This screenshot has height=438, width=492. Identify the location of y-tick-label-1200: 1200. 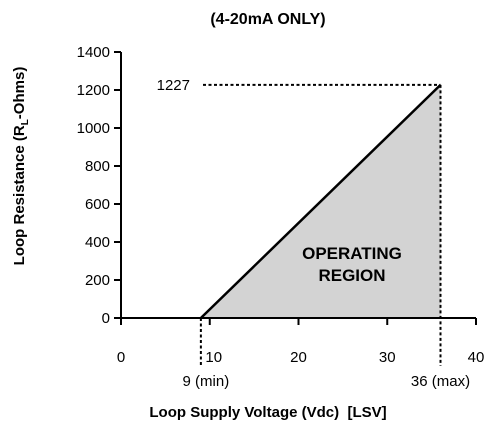
(93, 90).